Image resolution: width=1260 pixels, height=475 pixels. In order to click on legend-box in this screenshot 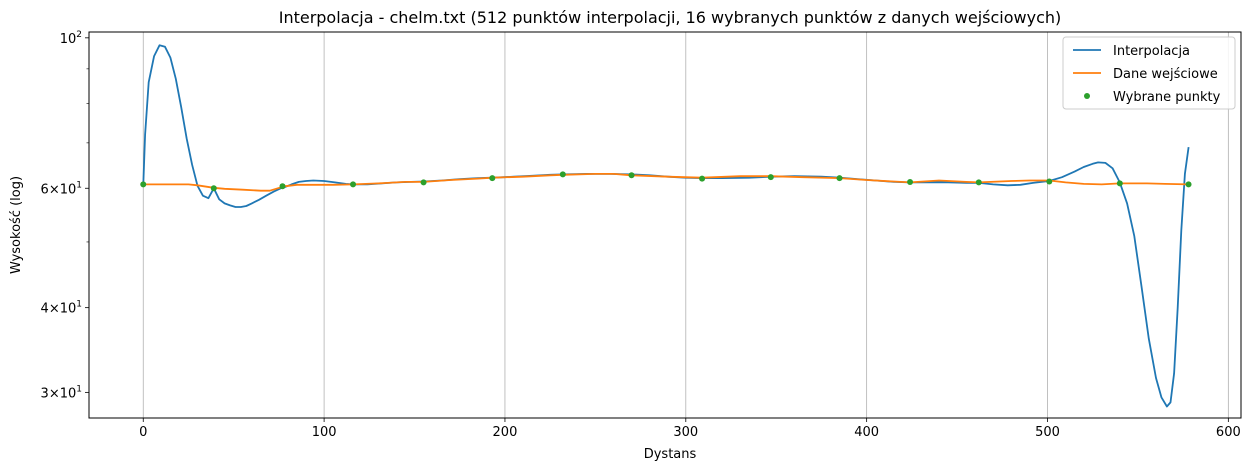, I will do `click(1149, 73)`.